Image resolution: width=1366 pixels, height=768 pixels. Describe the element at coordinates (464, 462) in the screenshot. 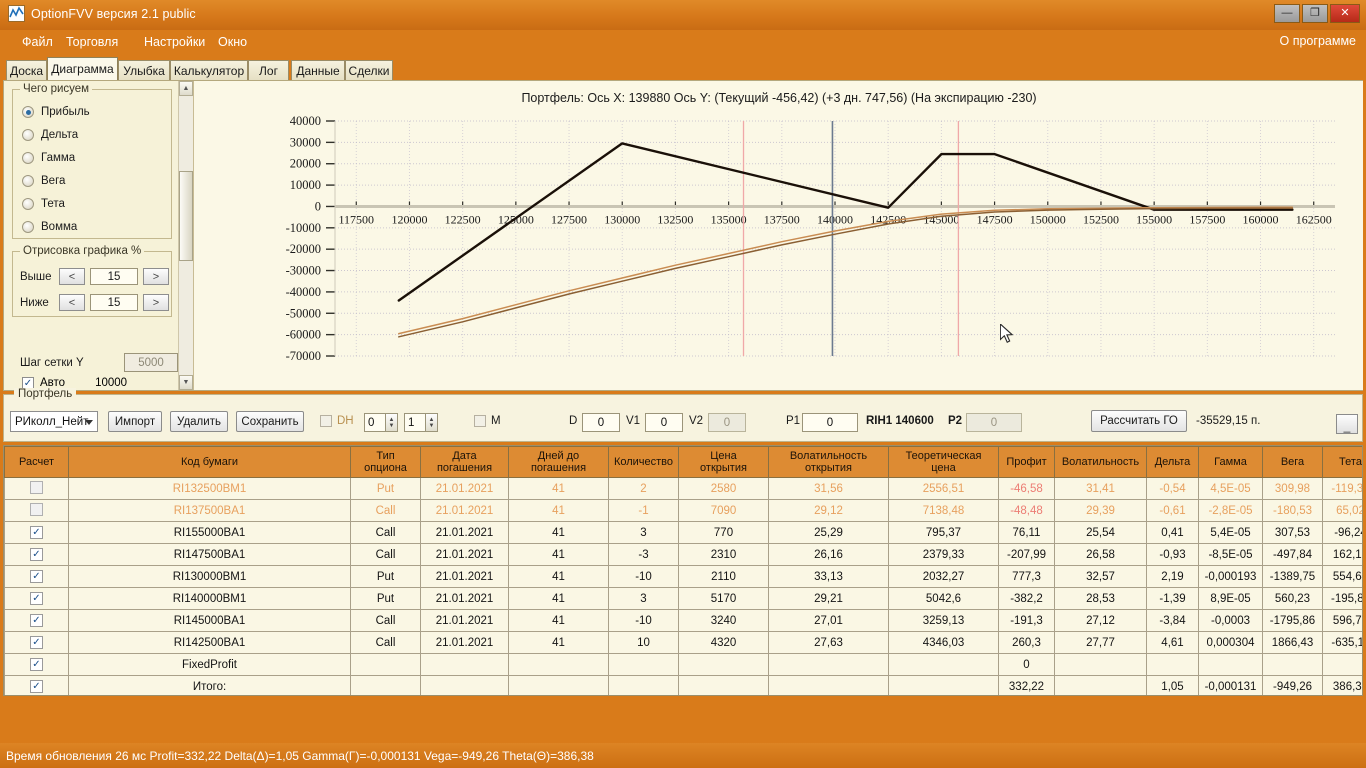

I see `column-header-data-pogasheniya: Дата погашения` at that location.